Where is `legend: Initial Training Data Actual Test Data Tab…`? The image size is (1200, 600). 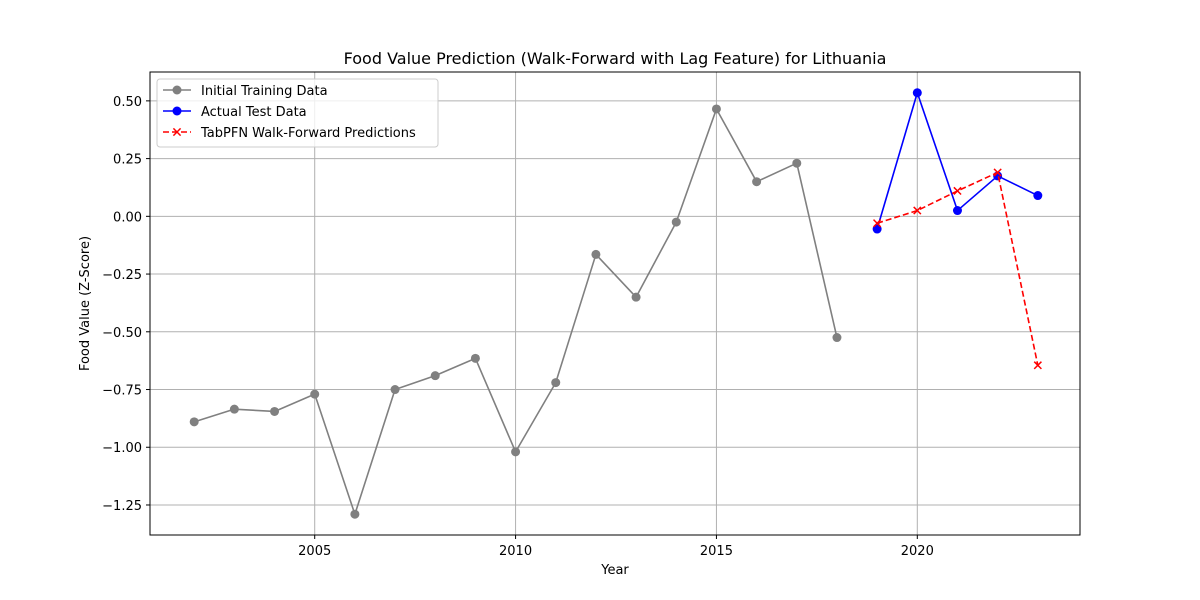 legend: Initial Training Data Actual Test Data Tab… is located at coordinates (297, 113).